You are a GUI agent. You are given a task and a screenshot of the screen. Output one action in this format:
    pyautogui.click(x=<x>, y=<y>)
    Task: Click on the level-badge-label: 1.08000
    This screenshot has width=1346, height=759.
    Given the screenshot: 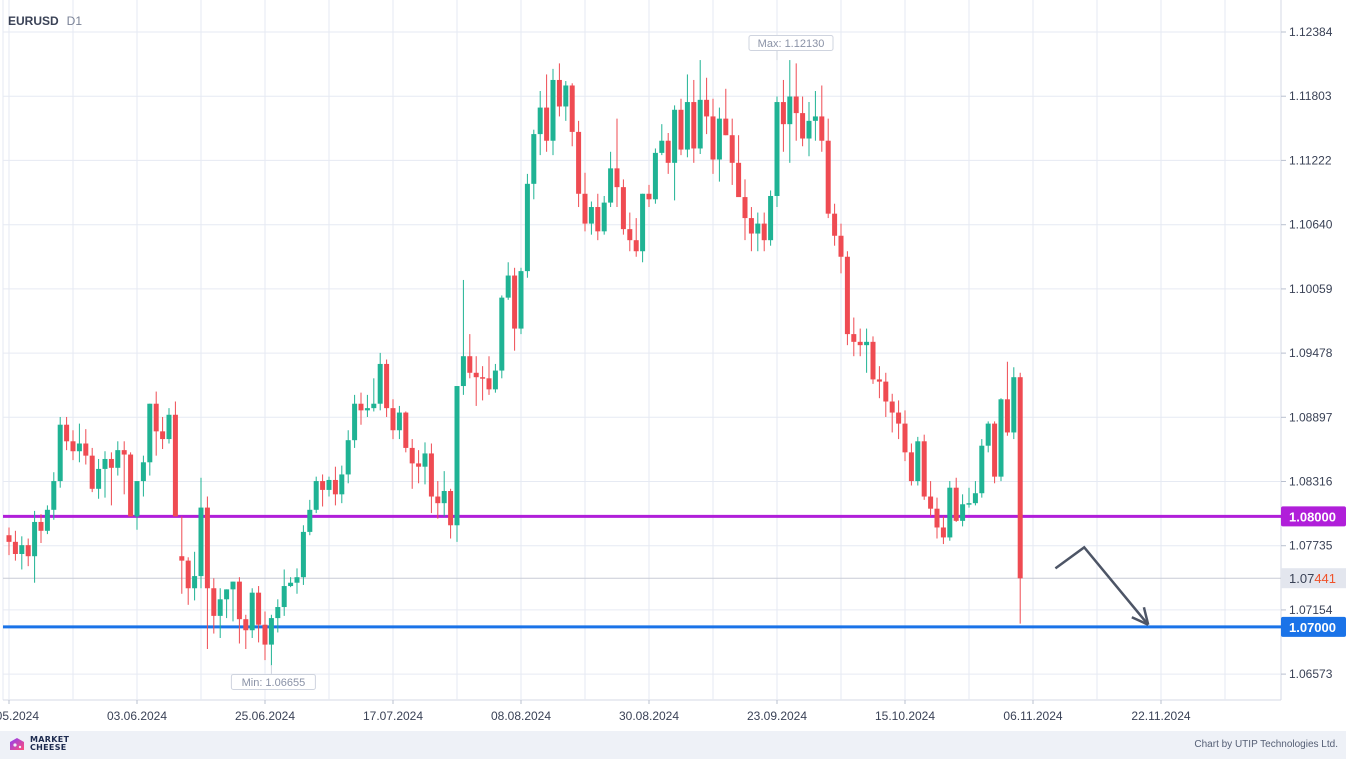 What is the action you would take?
    pyautogui.click(x=1312, y=516)
    